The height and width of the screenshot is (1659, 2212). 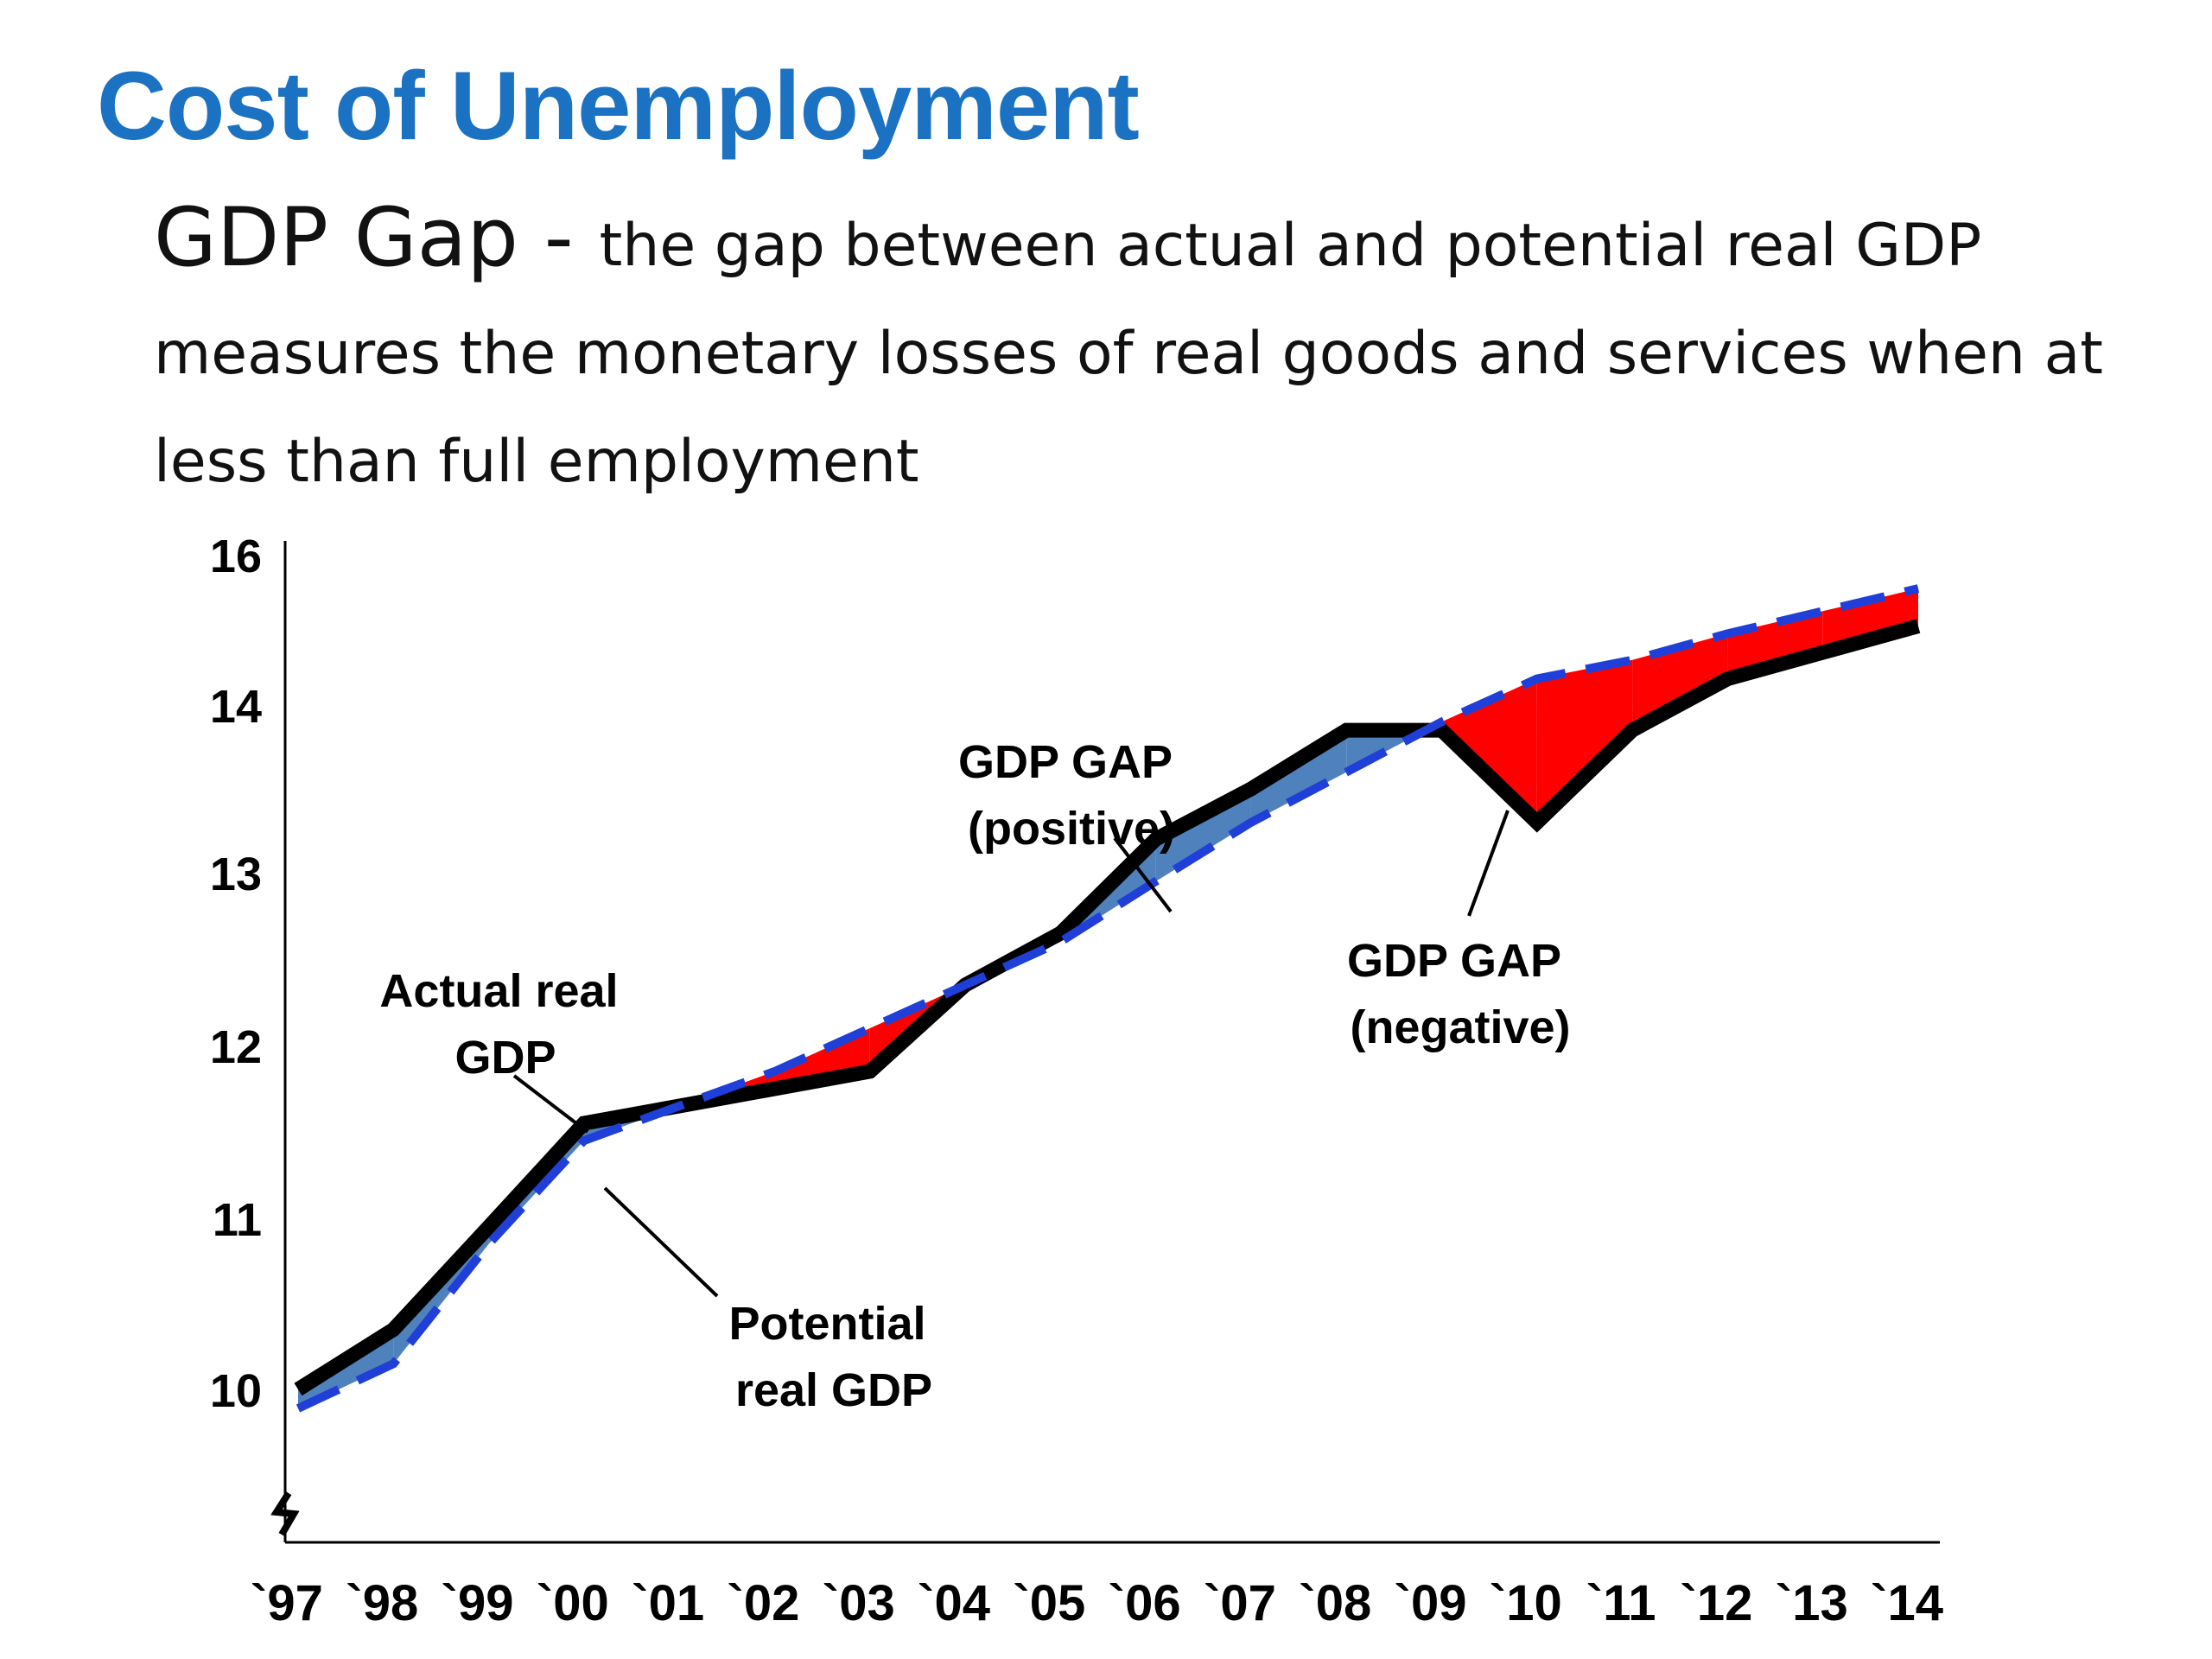 I want to click on page-title: Cost of Unemployment, so click(x=618, y=106).